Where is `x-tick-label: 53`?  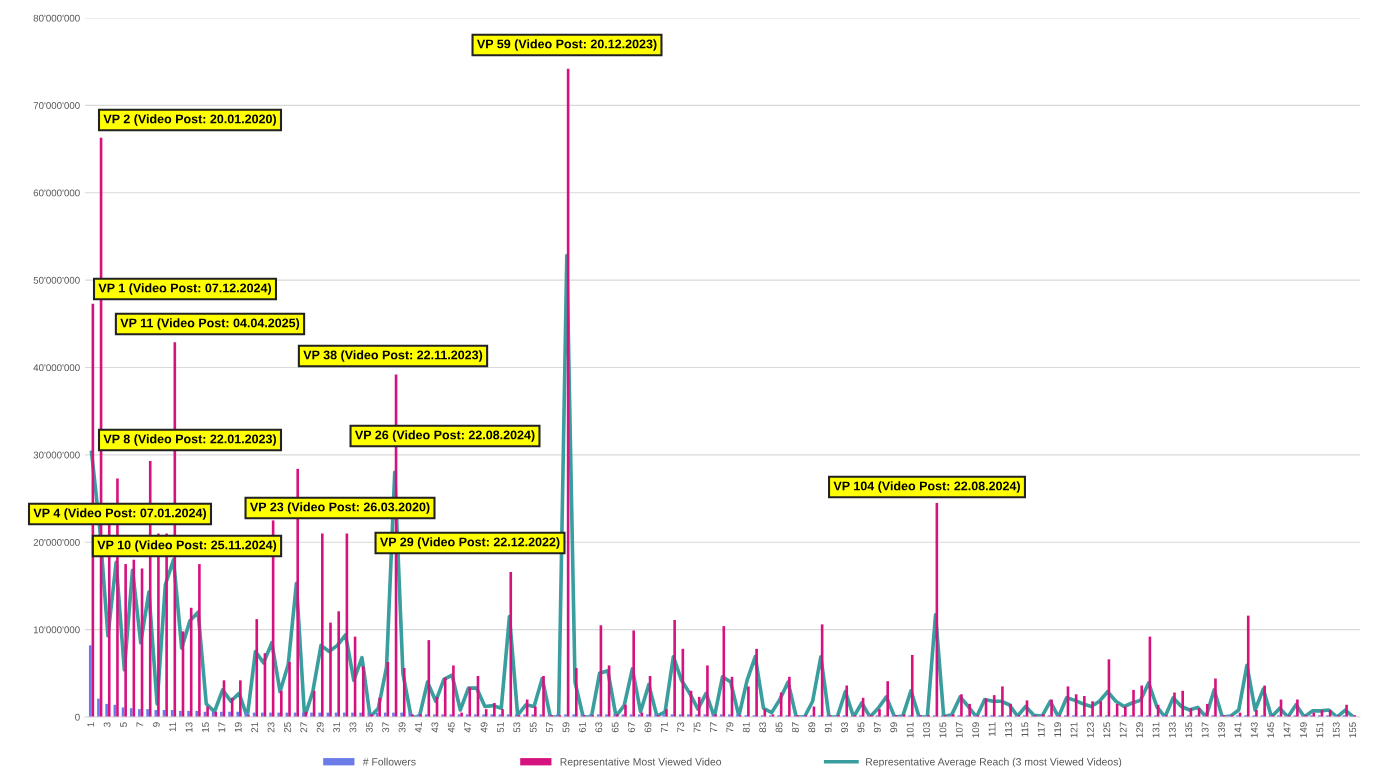
x-tick-label: 53 is located at coordinates (517, 727).